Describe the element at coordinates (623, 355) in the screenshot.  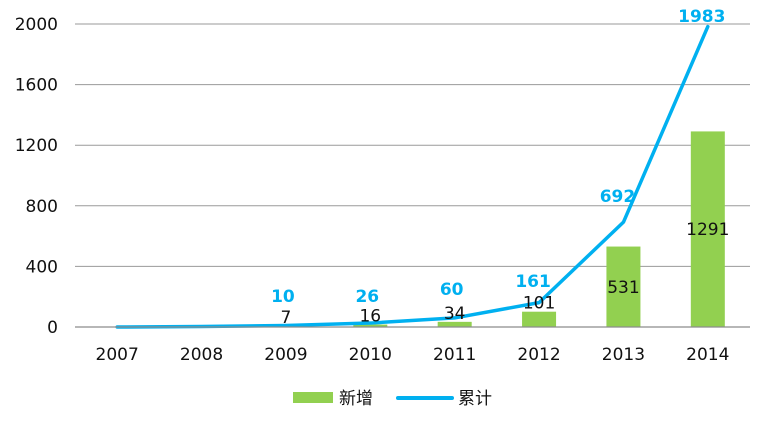
I see `x-tick-label: 2013` at that location.